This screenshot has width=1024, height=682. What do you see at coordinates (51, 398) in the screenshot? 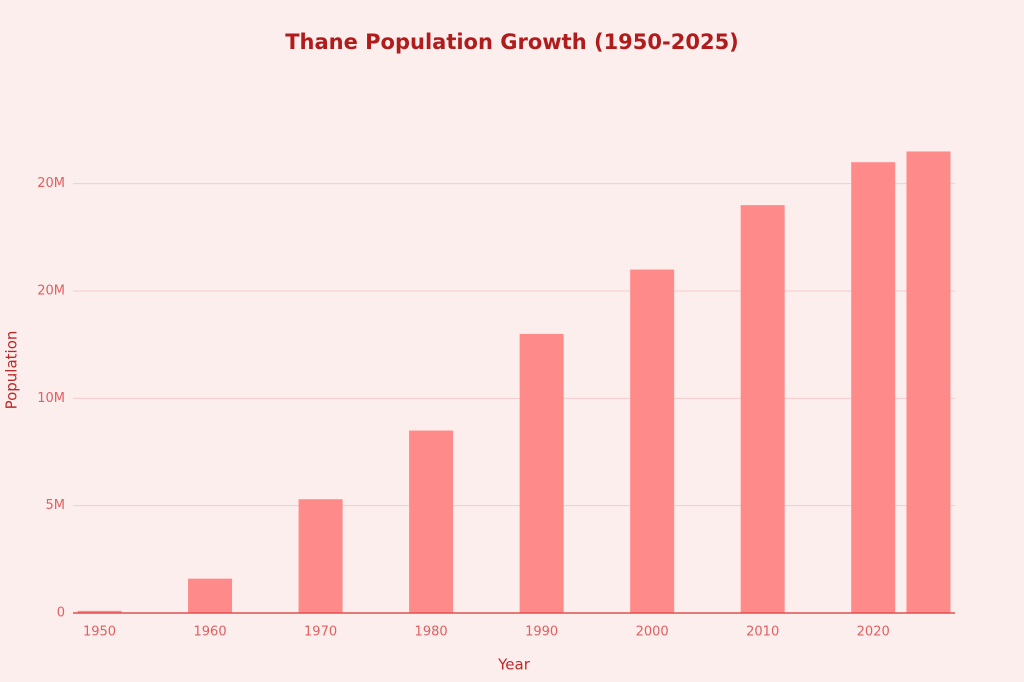
I see `y-tick-label: 10M` at bounding box center [51, 398].